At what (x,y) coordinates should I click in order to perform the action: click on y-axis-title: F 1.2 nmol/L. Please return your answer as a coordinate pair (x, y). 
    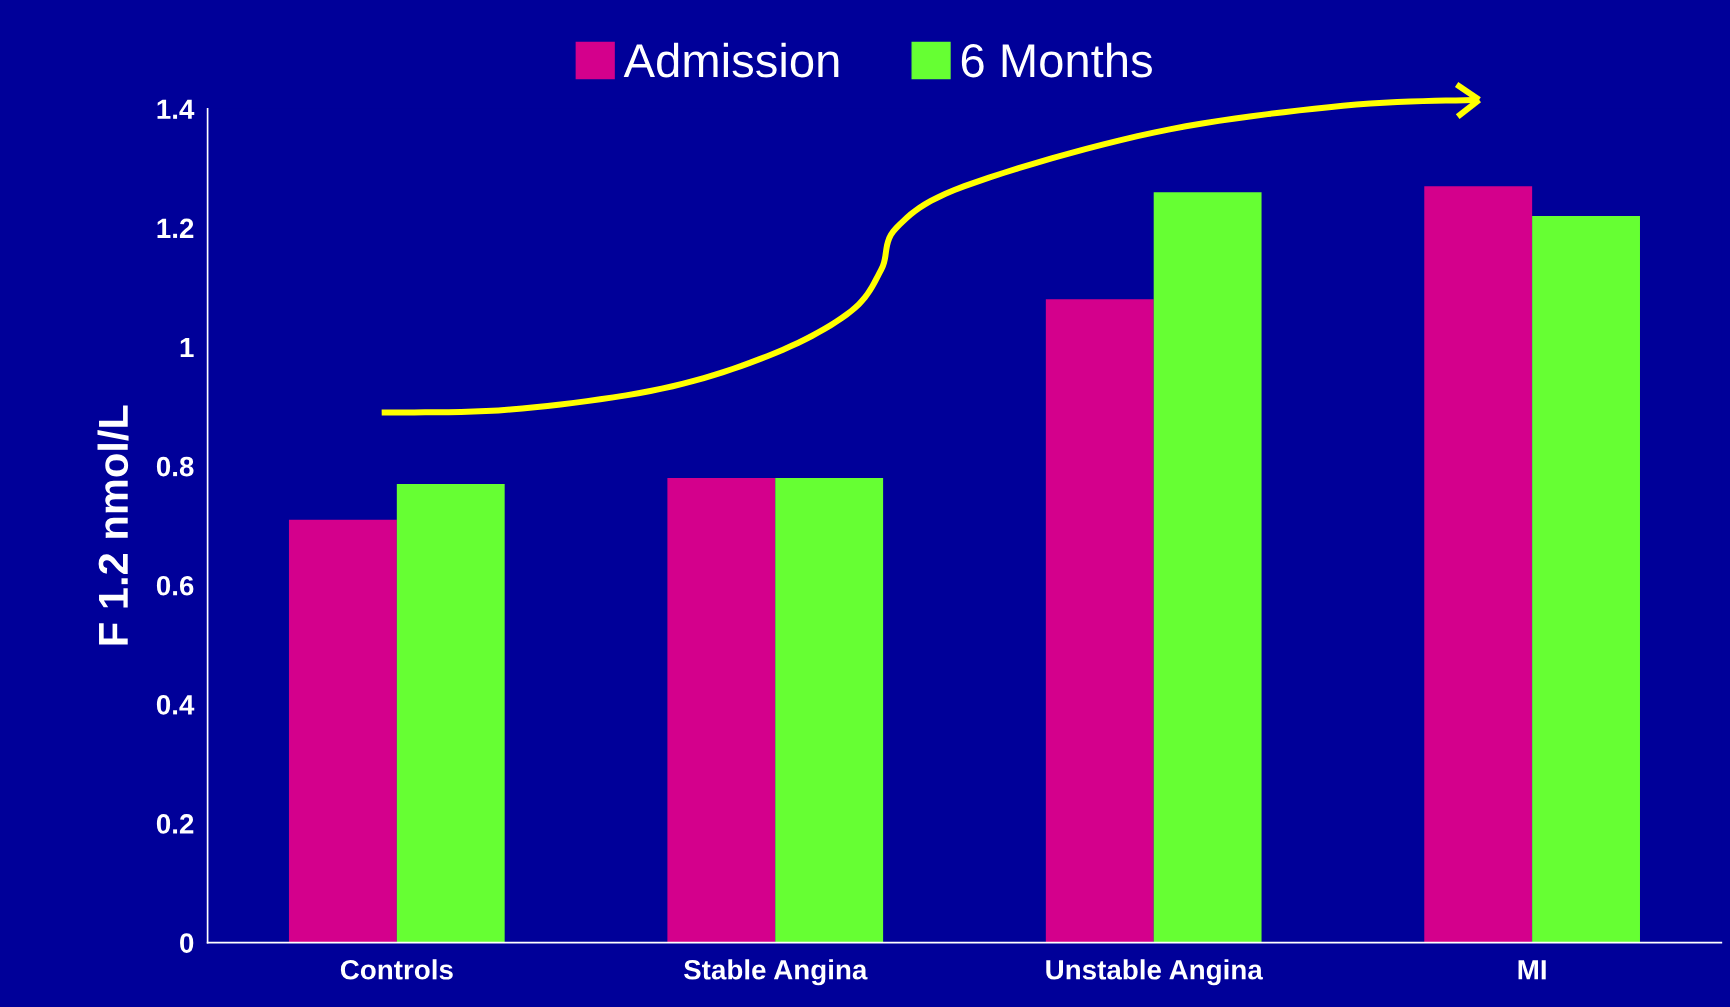
    Looking at the image, I should click on (113, 525).